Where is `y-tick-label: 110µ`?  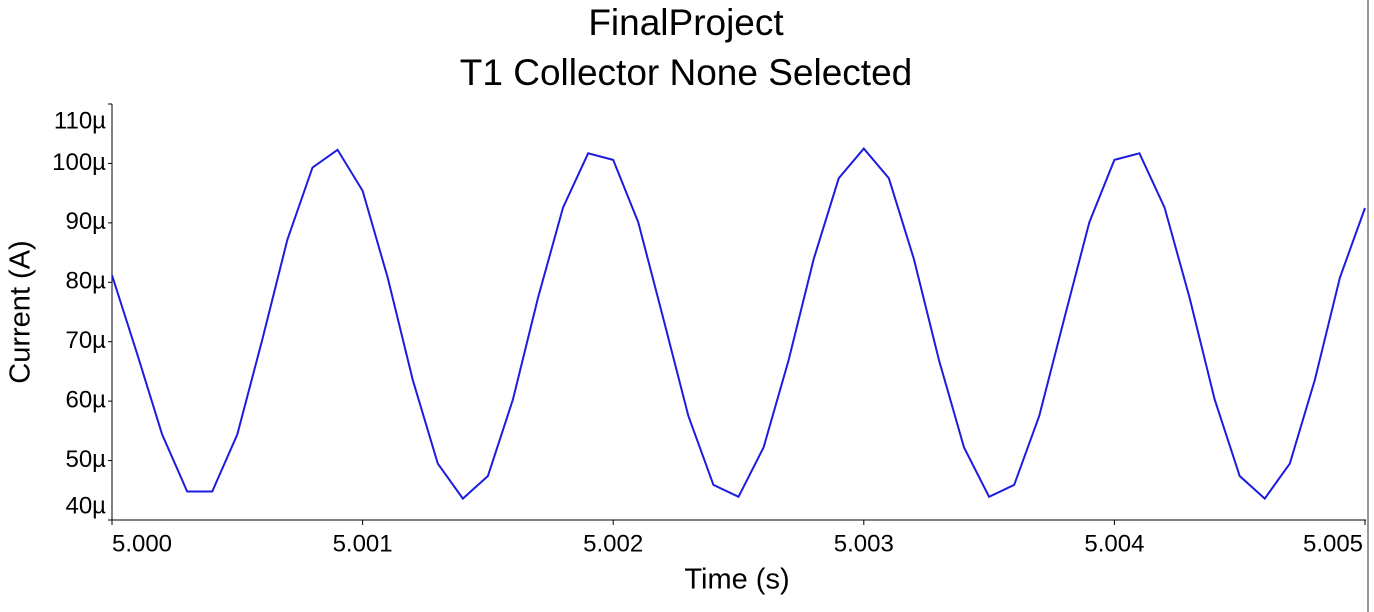
y-tick-label: 110µ is located at coordinates (80, 120).